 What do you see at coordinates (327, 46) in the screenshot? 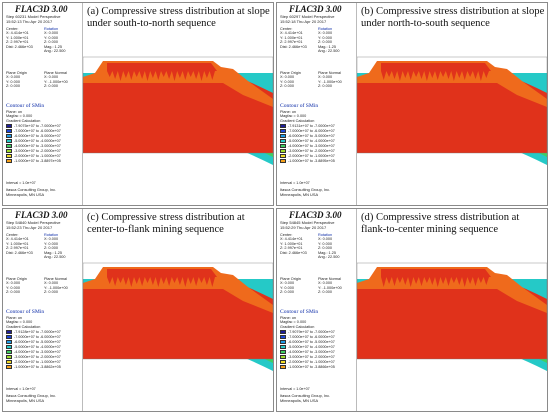
I see `info-line: Mag.: 1.25` at bounding box center [327, 46].